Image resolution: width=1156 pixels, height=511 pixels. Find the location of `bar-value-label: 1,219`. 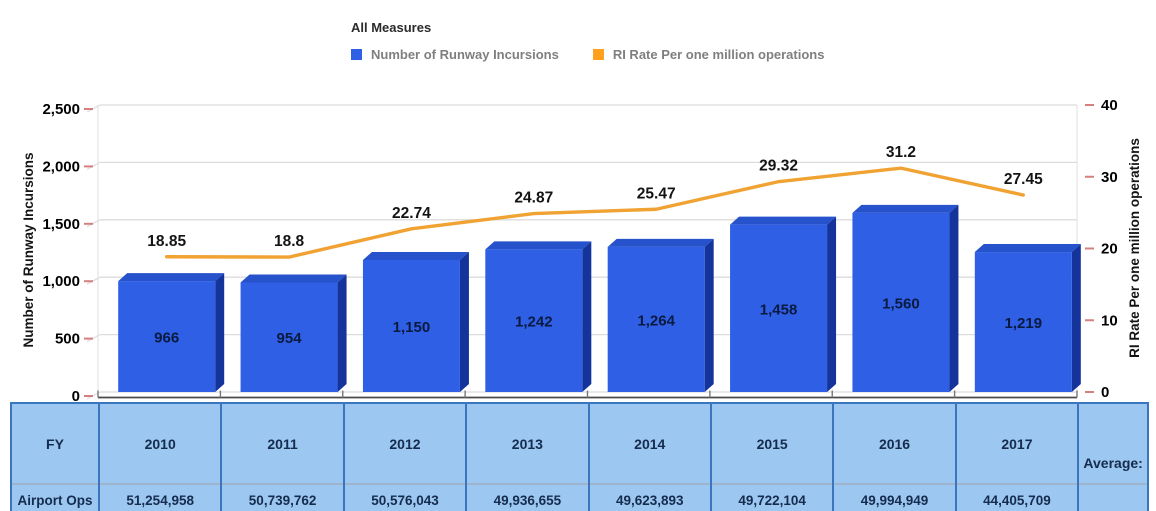

bar-value-label: 1,219 is located at coordinates (1024, 323).